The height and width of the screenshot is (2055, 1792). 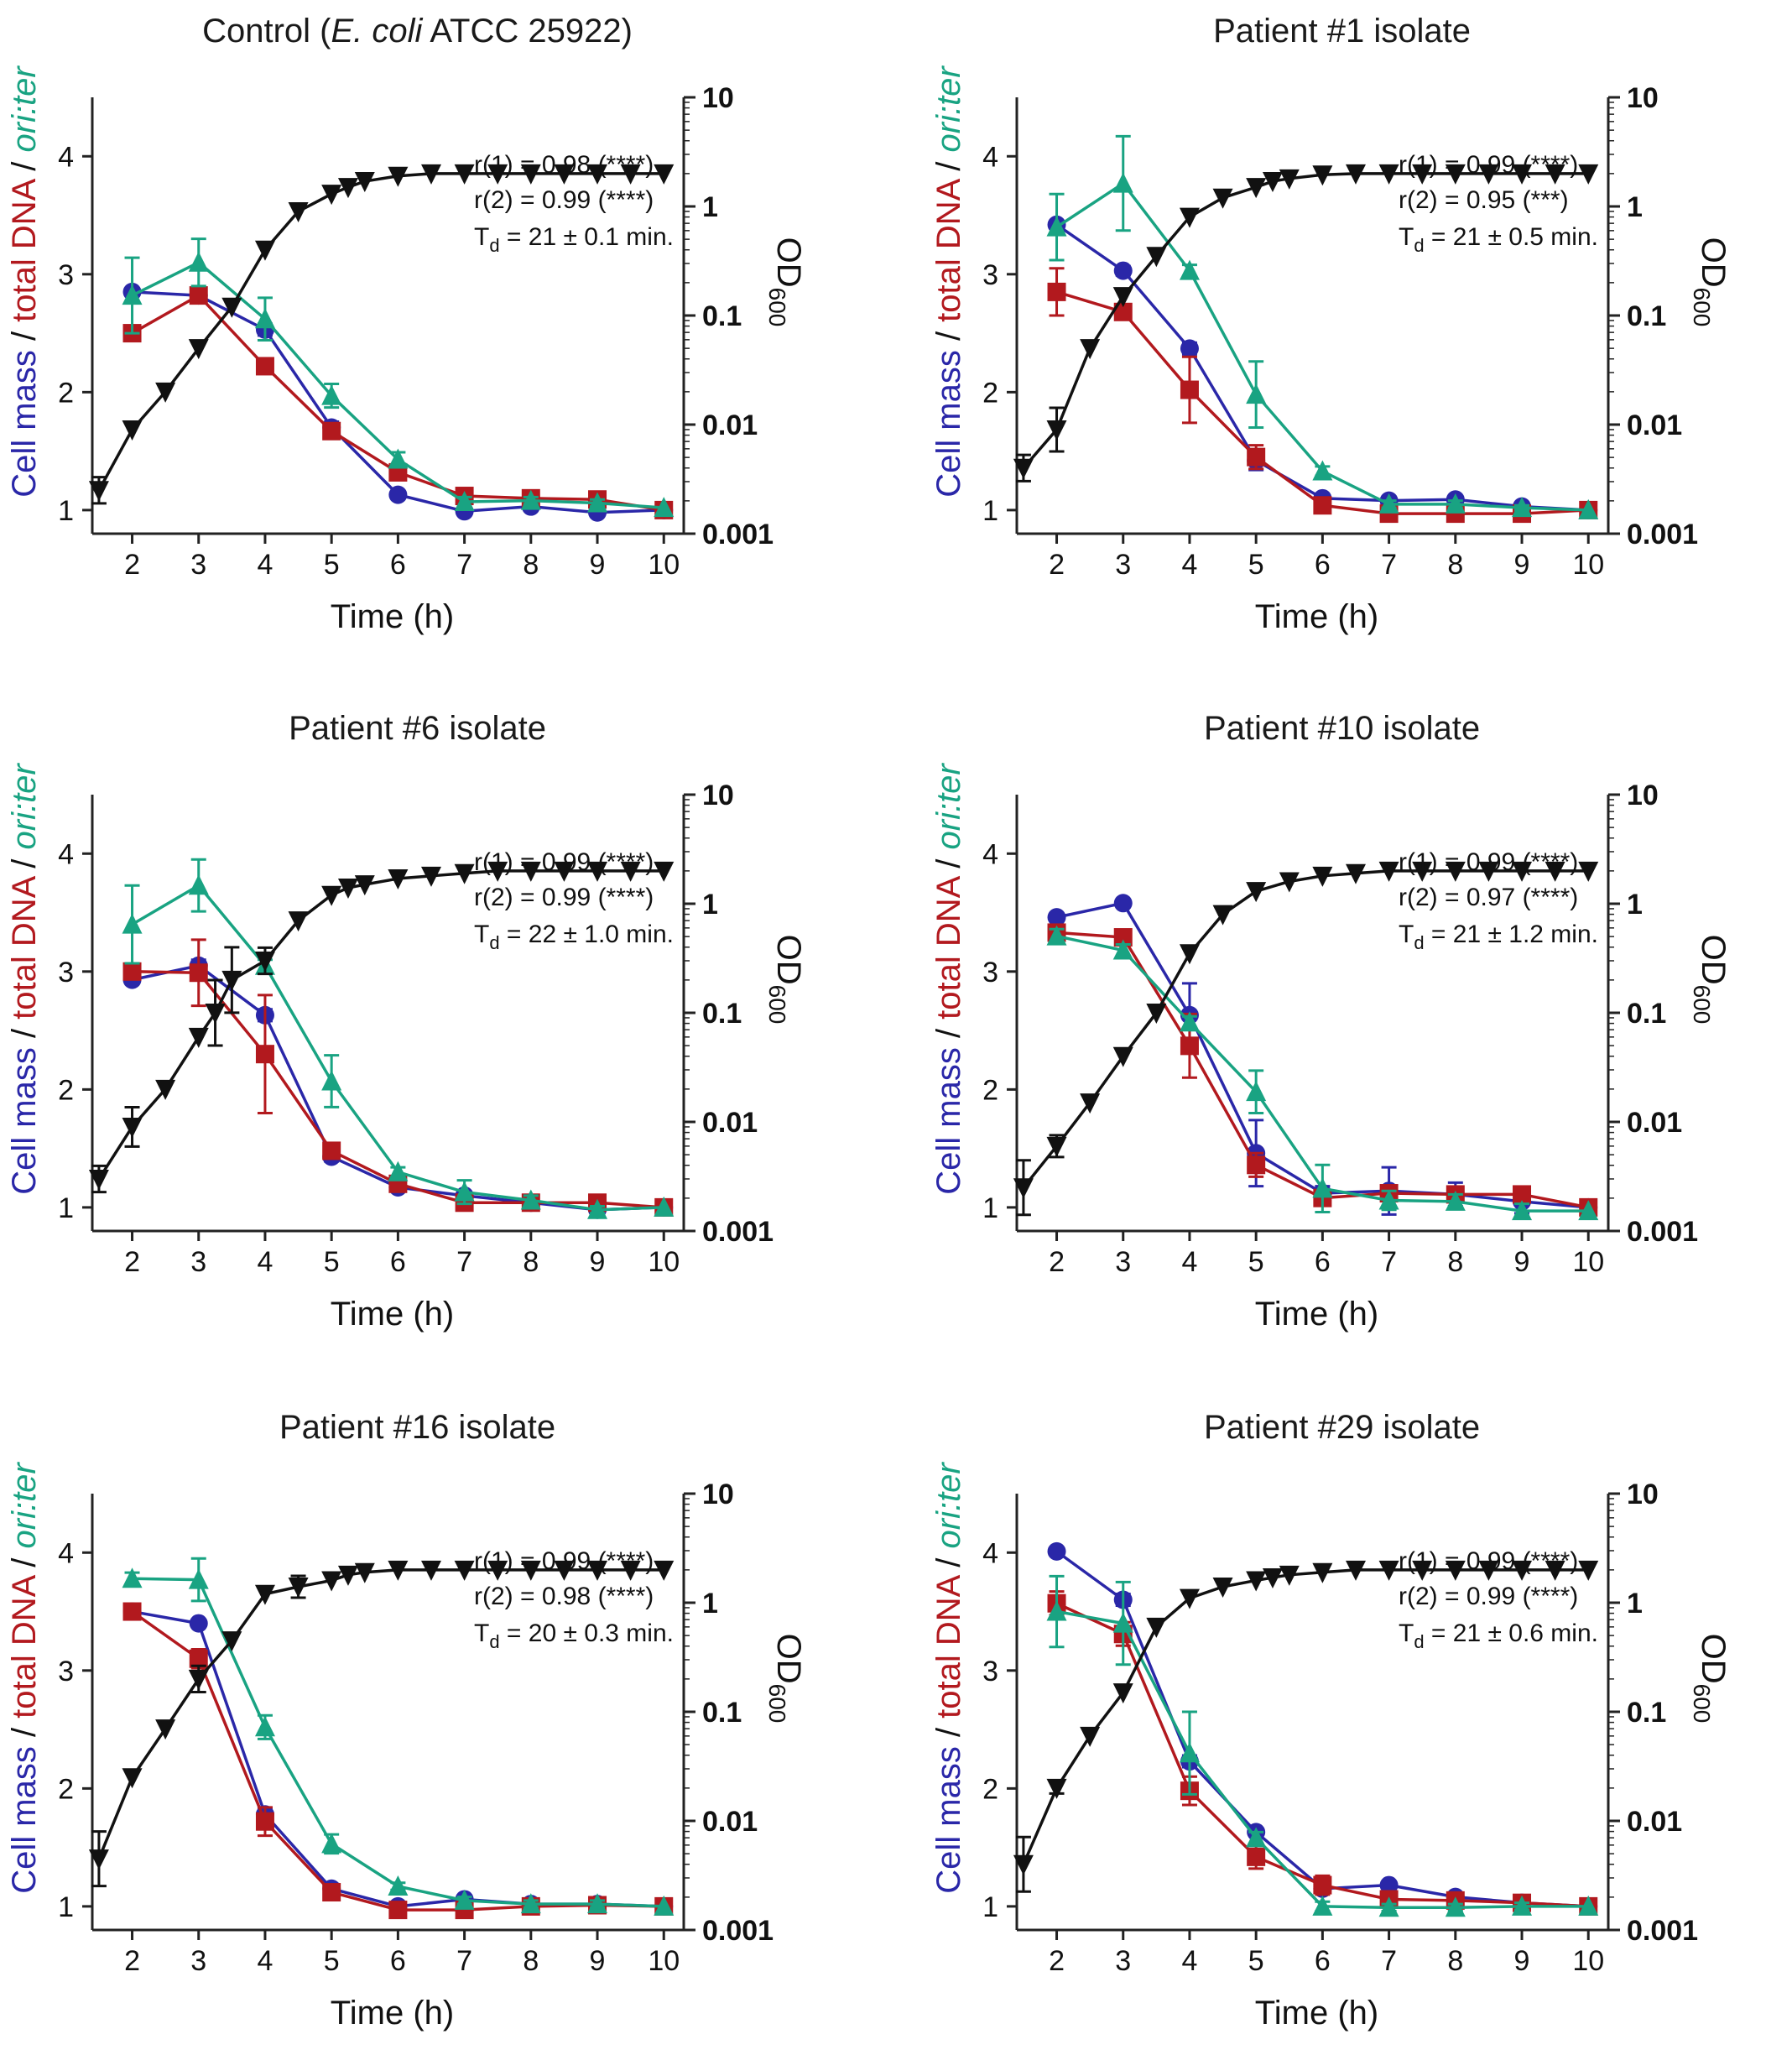 What do you see at coordinates (265, 1262) in the screenshot?
I see `x-tick-label: 4` at bounding box center [265, 1262].